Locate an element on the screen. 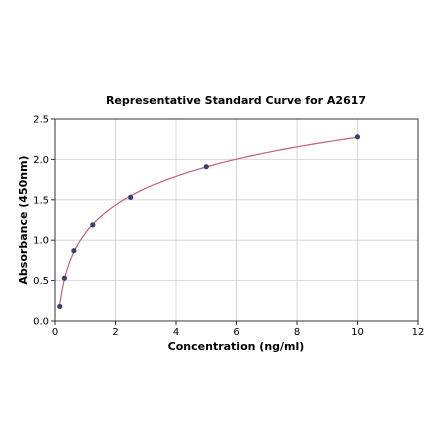 This screenshot has width=440, height=441. y-tick-label: 0.5 is located at coordinates (41, 281).